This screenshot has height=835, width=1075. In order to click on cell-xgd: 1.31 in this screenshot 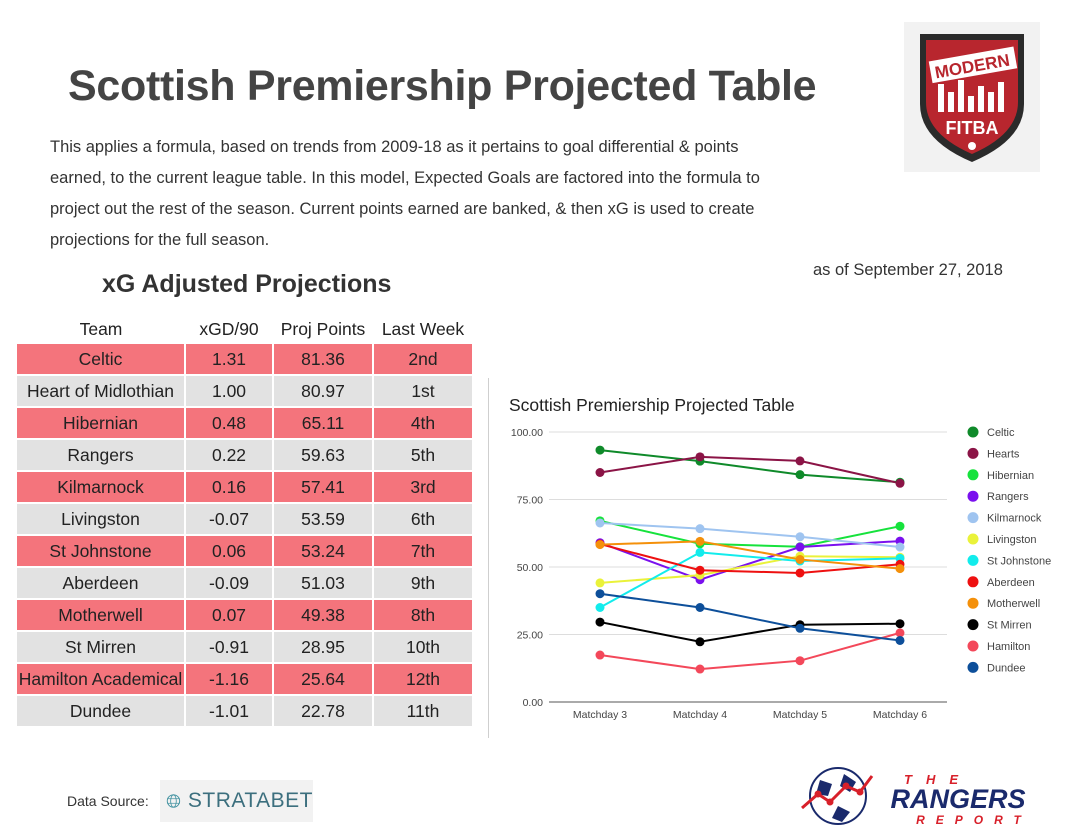, I will do `click(229, 360)`.